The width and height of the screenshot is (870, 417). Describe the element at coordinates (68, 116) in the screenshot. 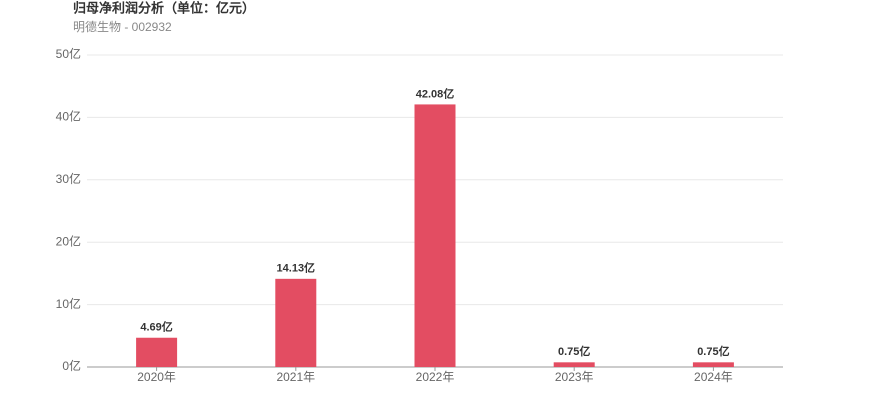

I see `y-tick-label: 40亿` at that location.